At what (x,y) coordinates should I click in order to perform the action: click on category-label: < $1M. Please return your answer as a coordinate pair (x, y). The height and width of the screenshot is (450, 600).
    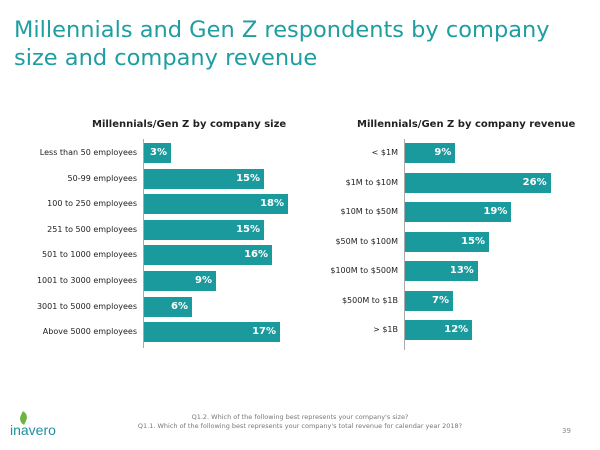
    Looking at the image, I should click on (384, 152).